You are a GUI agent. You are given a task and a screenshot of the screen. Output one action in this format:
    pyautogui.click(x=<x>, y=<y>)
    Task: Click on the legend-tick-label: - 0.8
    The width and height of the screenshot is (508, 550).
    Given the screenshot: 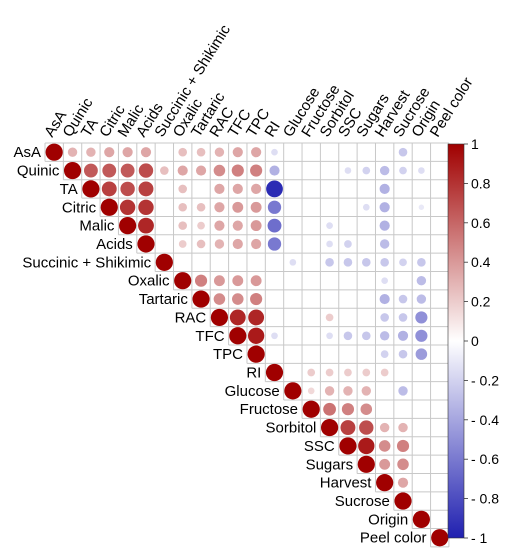 What is the action you would take?
    pyautogui.click(x=485, y=499)
    